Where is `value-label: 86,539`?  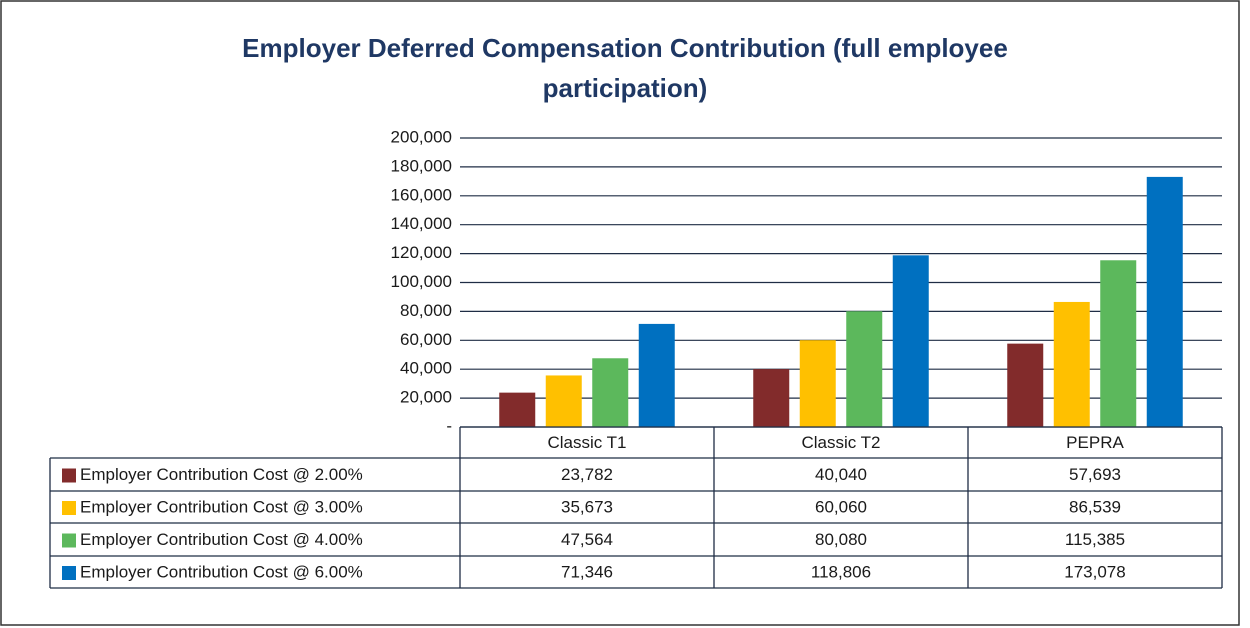
value-label: 86,539 is located at coordinates (1095, 506).